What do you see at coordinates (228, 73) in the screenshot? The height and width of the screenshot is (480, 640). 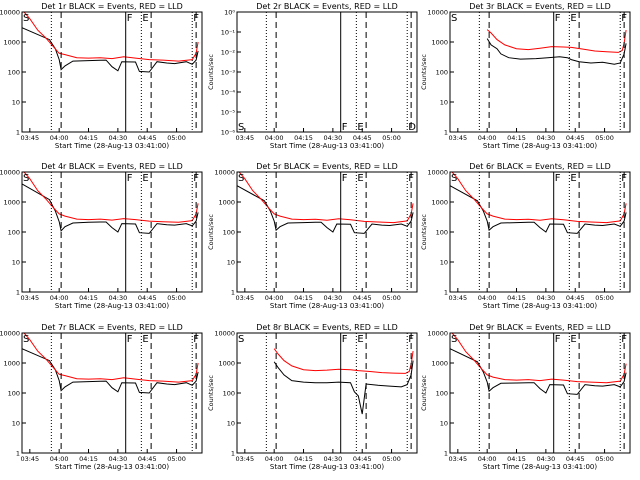 I see `y-tick-label: 10⁻³` at bounding box center [228, 73].